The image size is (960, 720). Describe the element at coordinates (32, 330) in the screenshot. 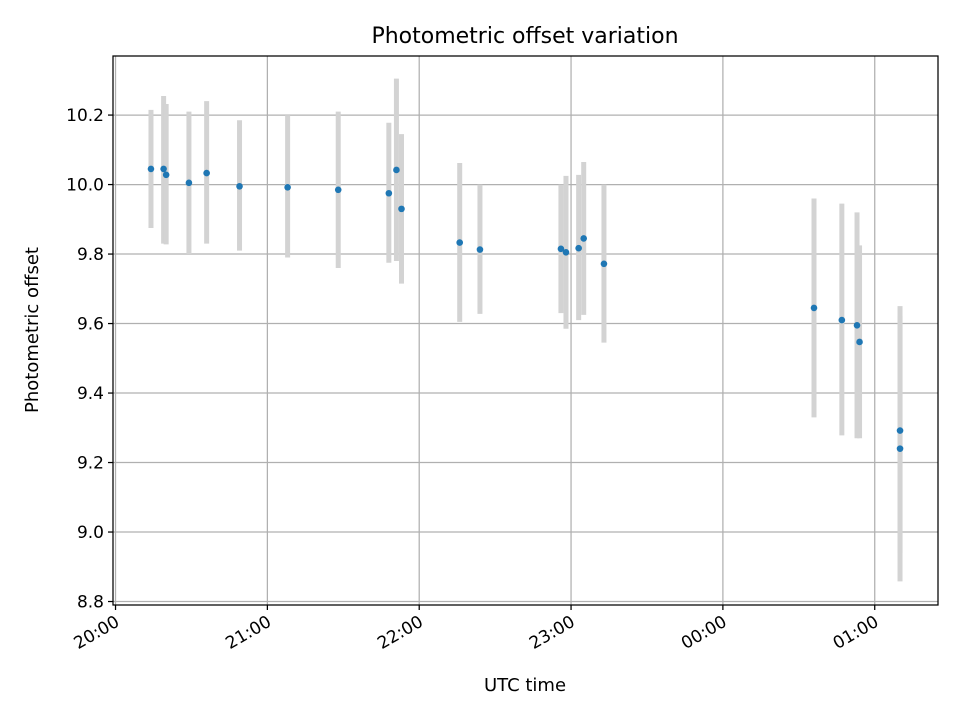

I see `y-axis-label: Photometric offset` at that location.